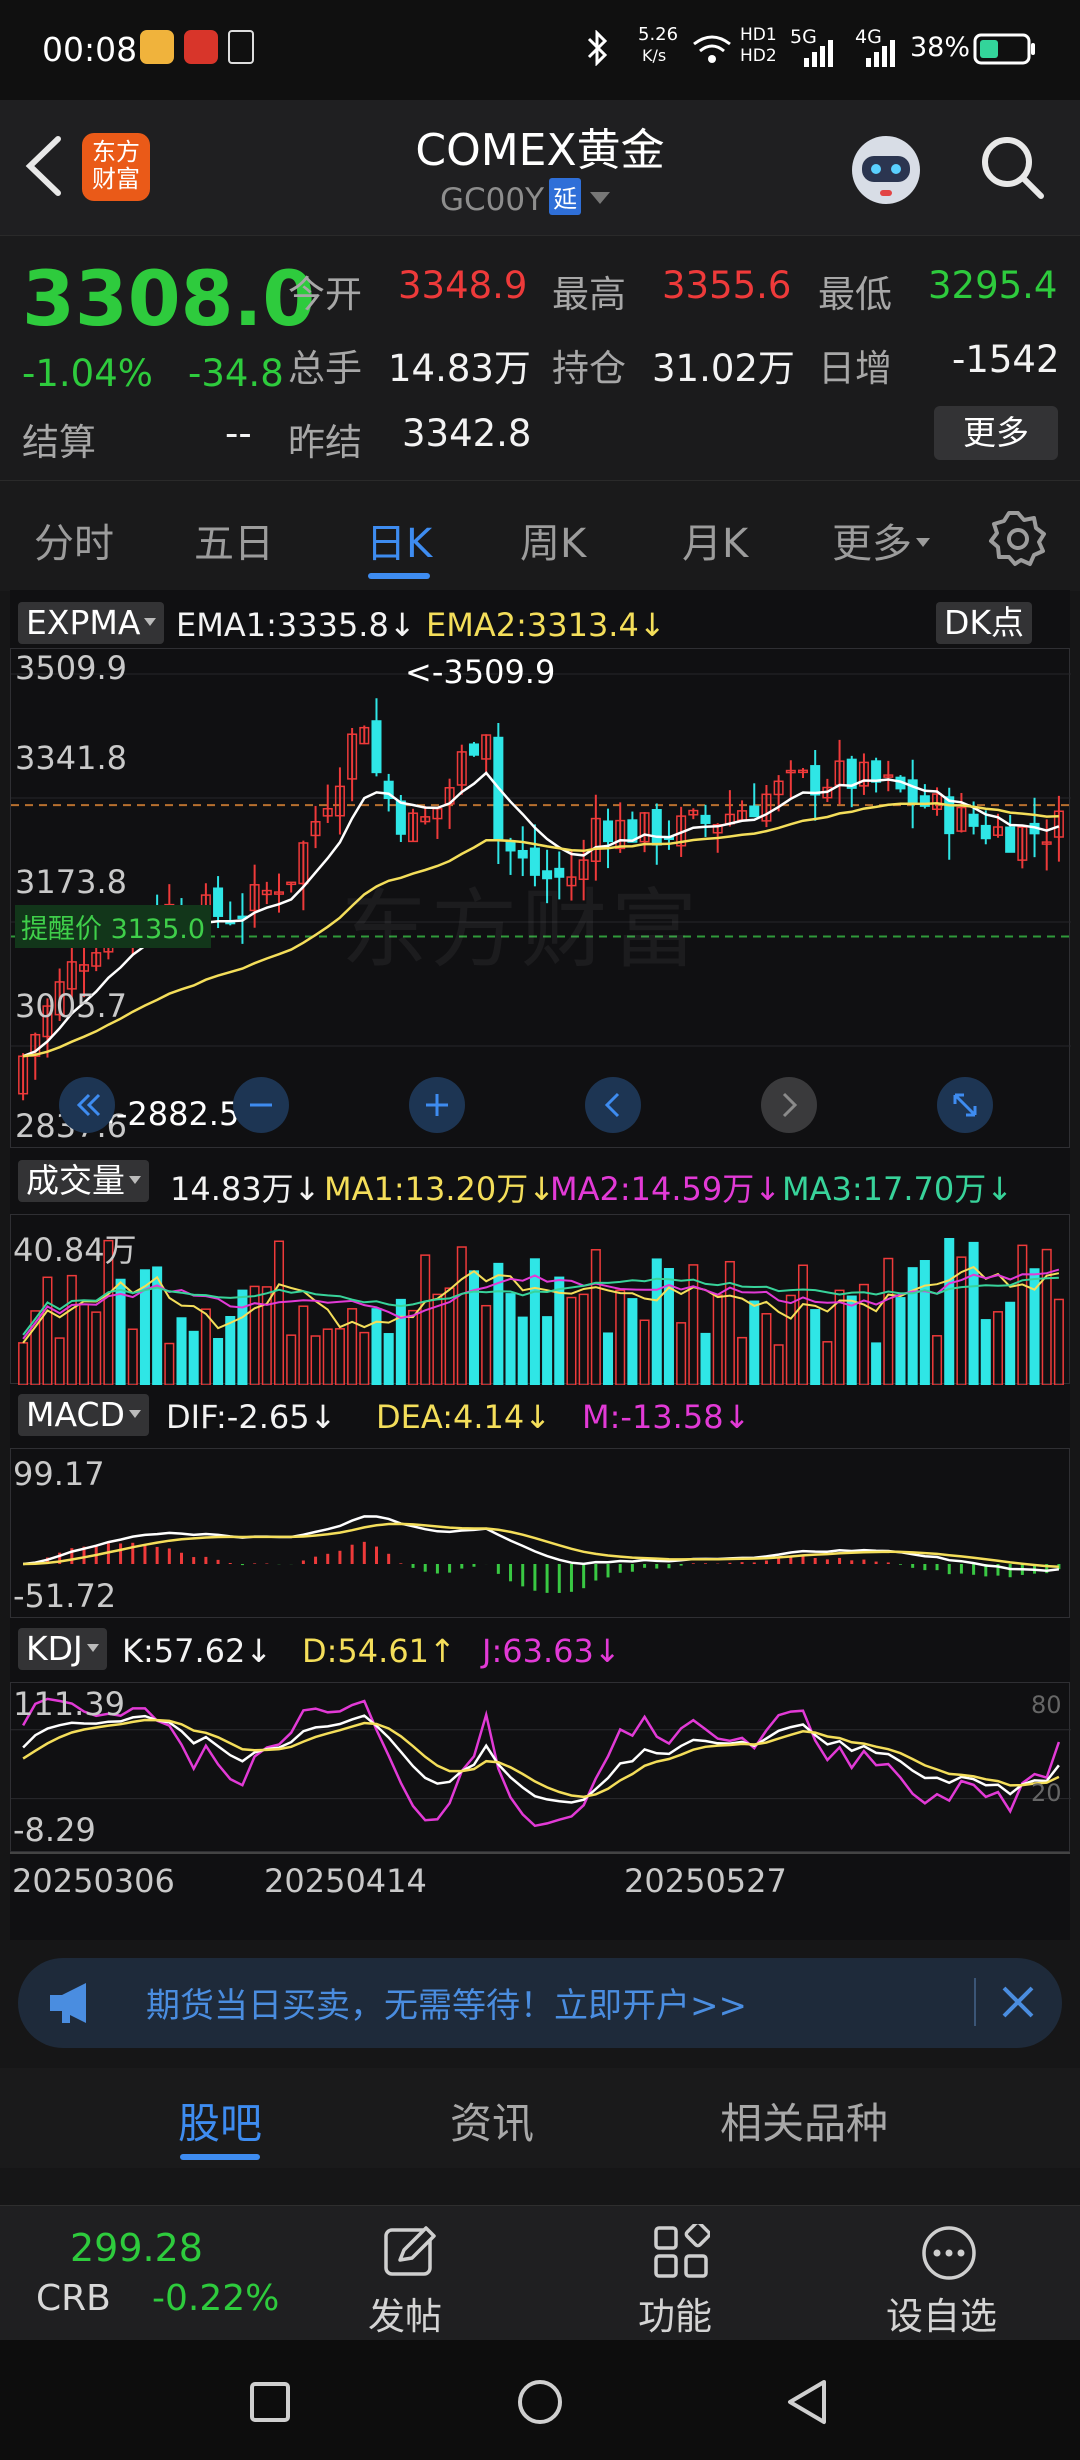 This screenshot has height=2460, width=1080. I want to click on chevron-left-icon, so click(613, 1105).